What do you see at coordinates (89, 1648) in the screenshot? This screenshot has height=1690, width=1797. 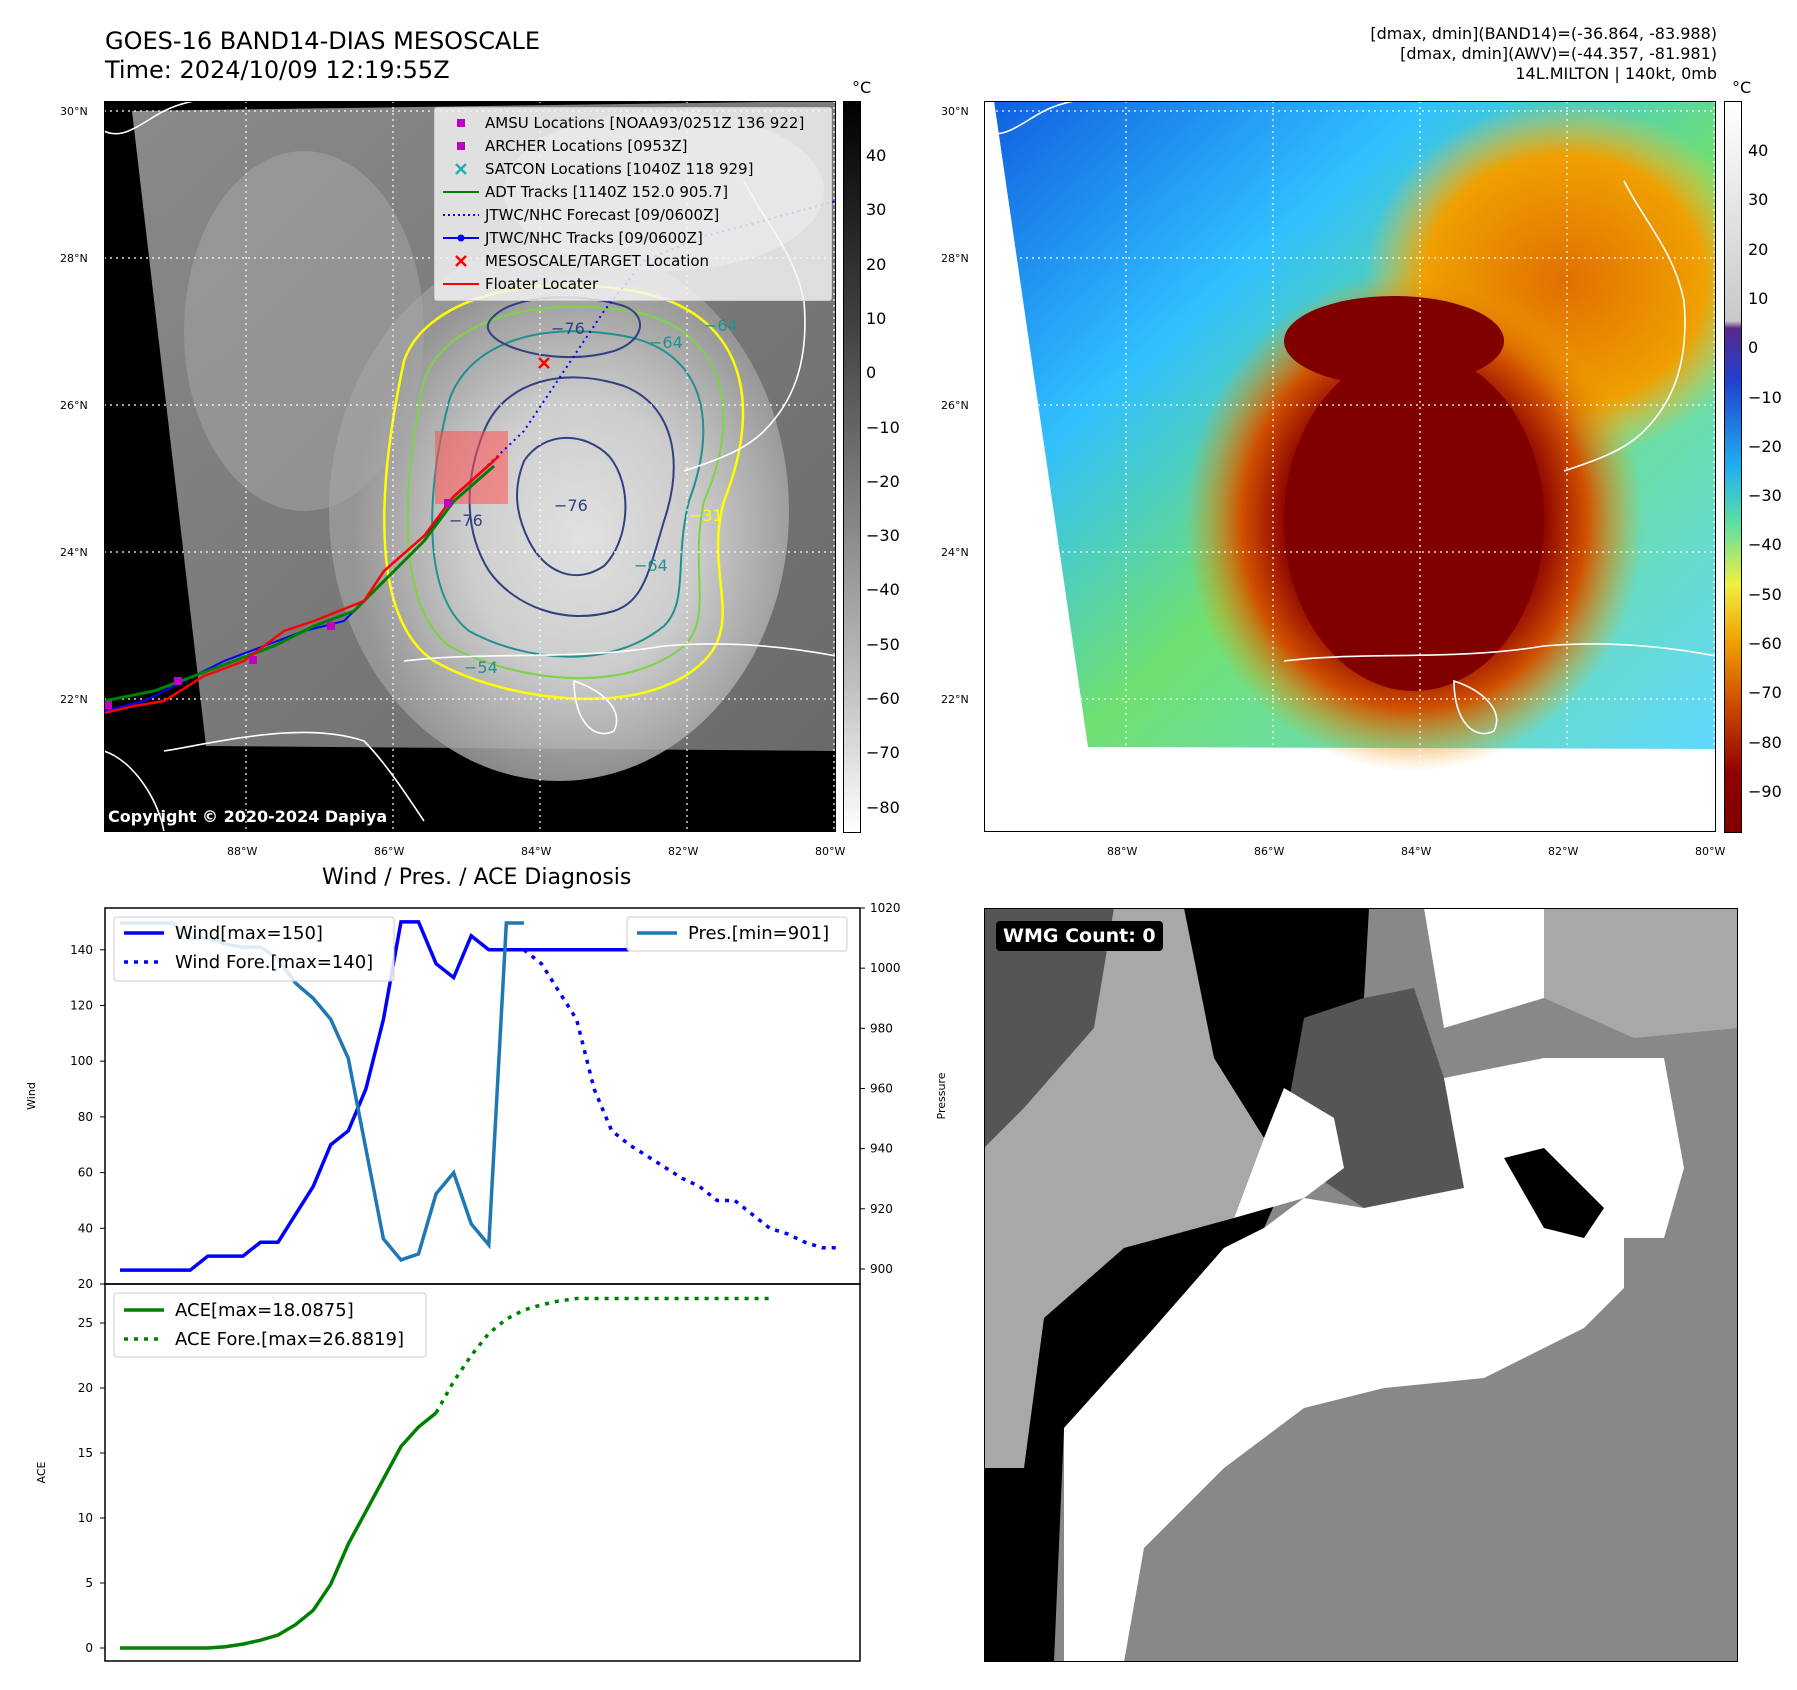 I see `ace-ytick-label: 0` at bounding box center [89, 1648].